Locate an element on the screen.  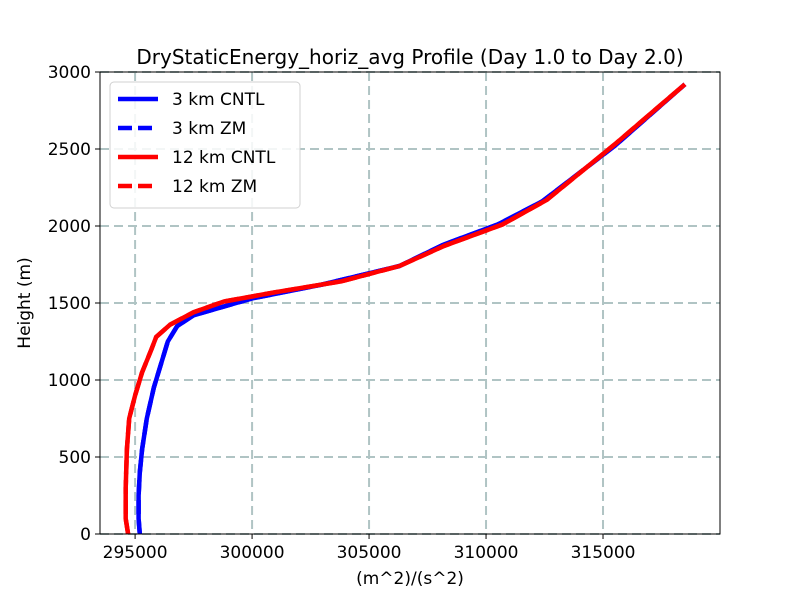
x-tick-label: 305000 is located at coordinates (369, 553).